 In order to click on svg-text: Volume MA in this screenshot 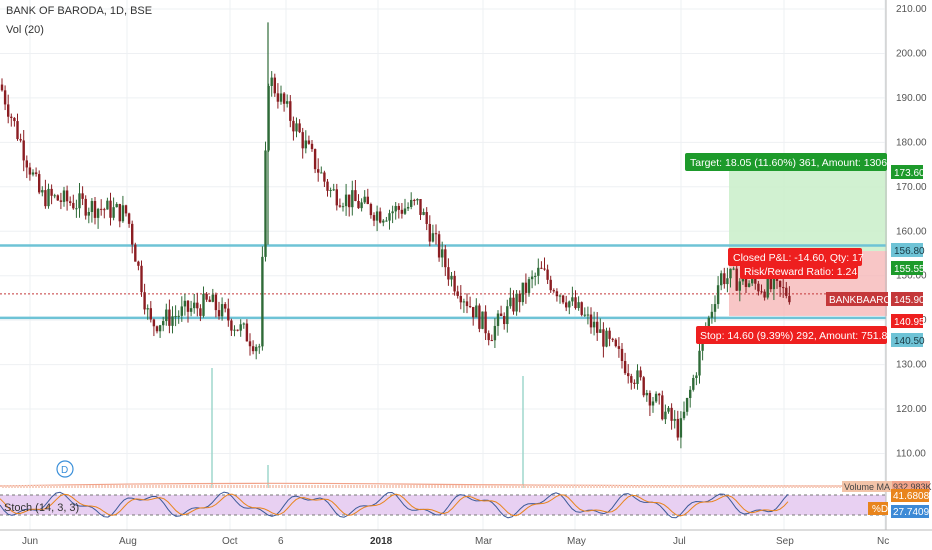, I will do `click(867, 487)`.